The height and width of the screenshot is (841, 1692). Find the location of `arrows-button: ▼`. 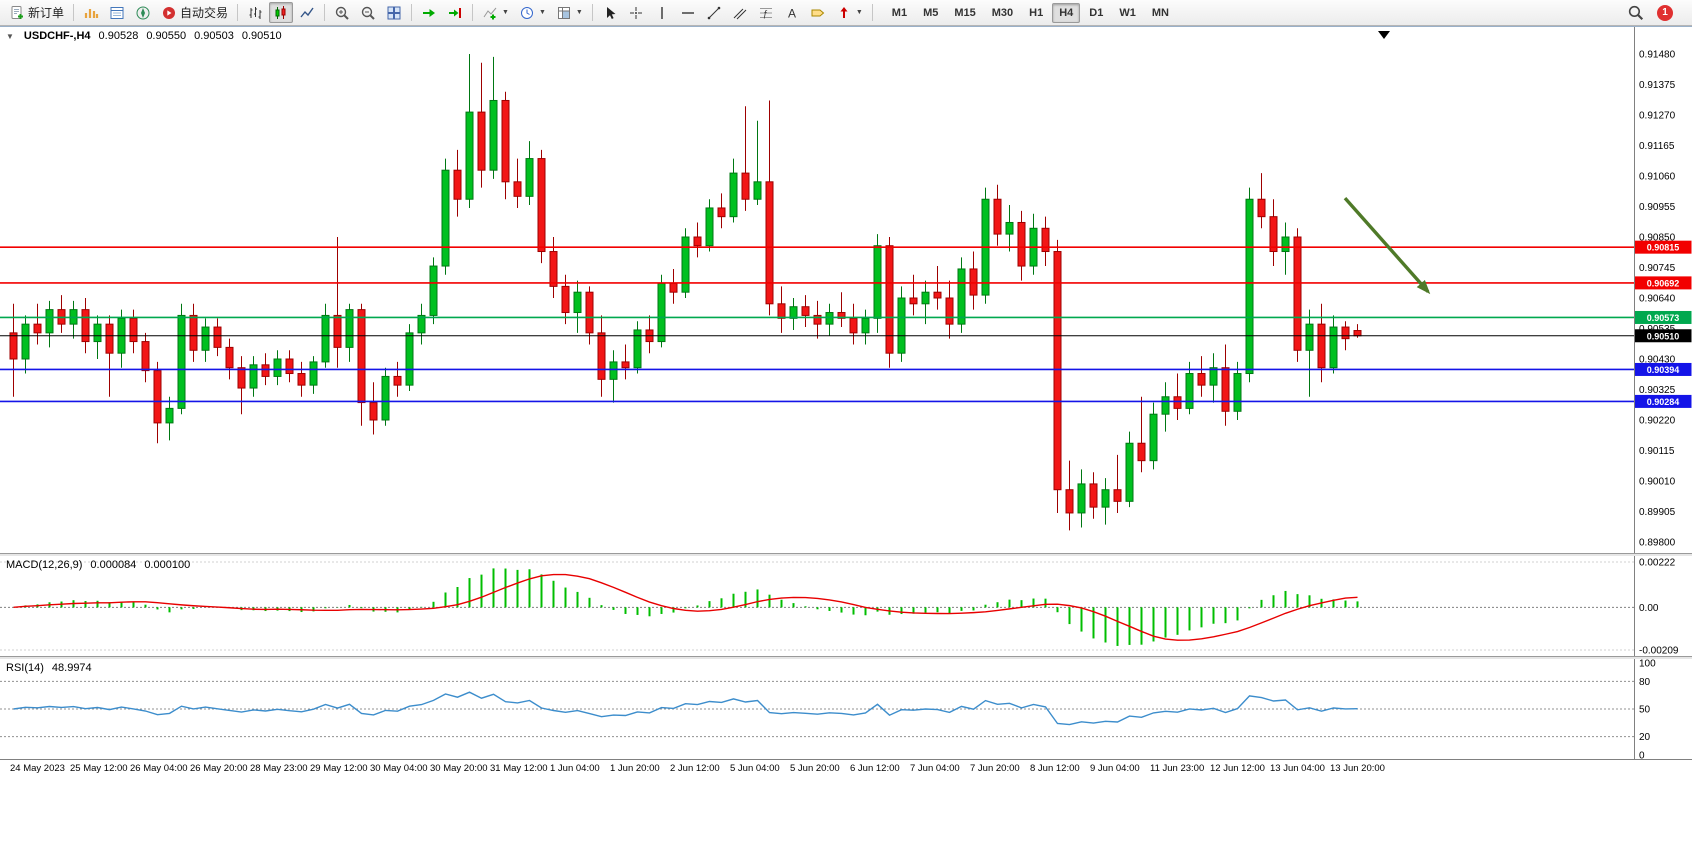

arrows-button: ▼ is located at coordinates (849, 12).